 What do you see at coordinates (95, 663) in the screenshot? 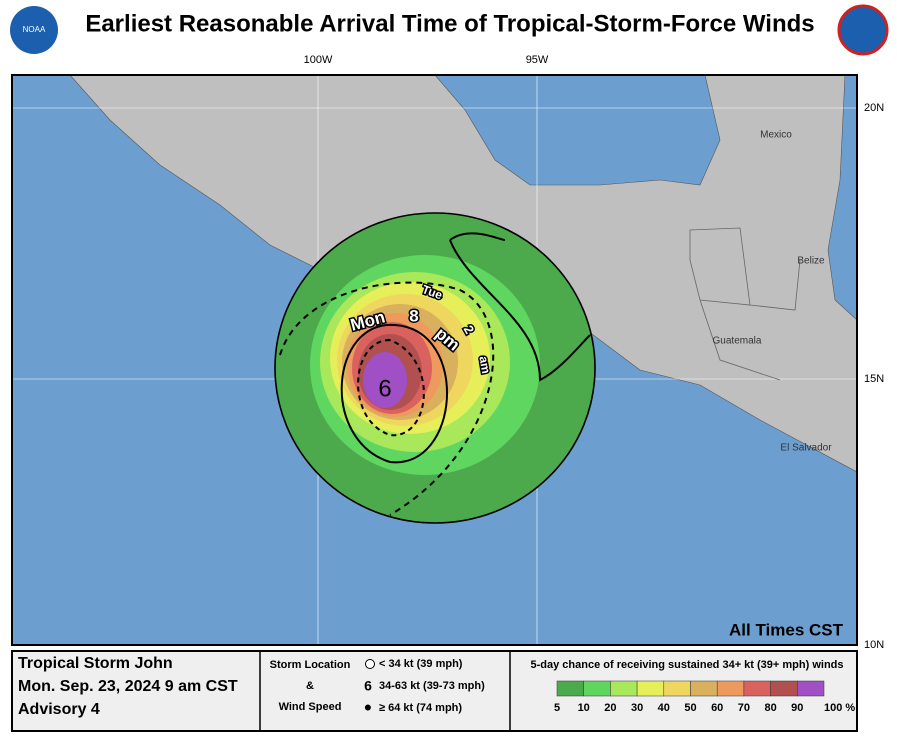
I see `storm-name: Tropical Storm John` at bounding box center [95, 663].